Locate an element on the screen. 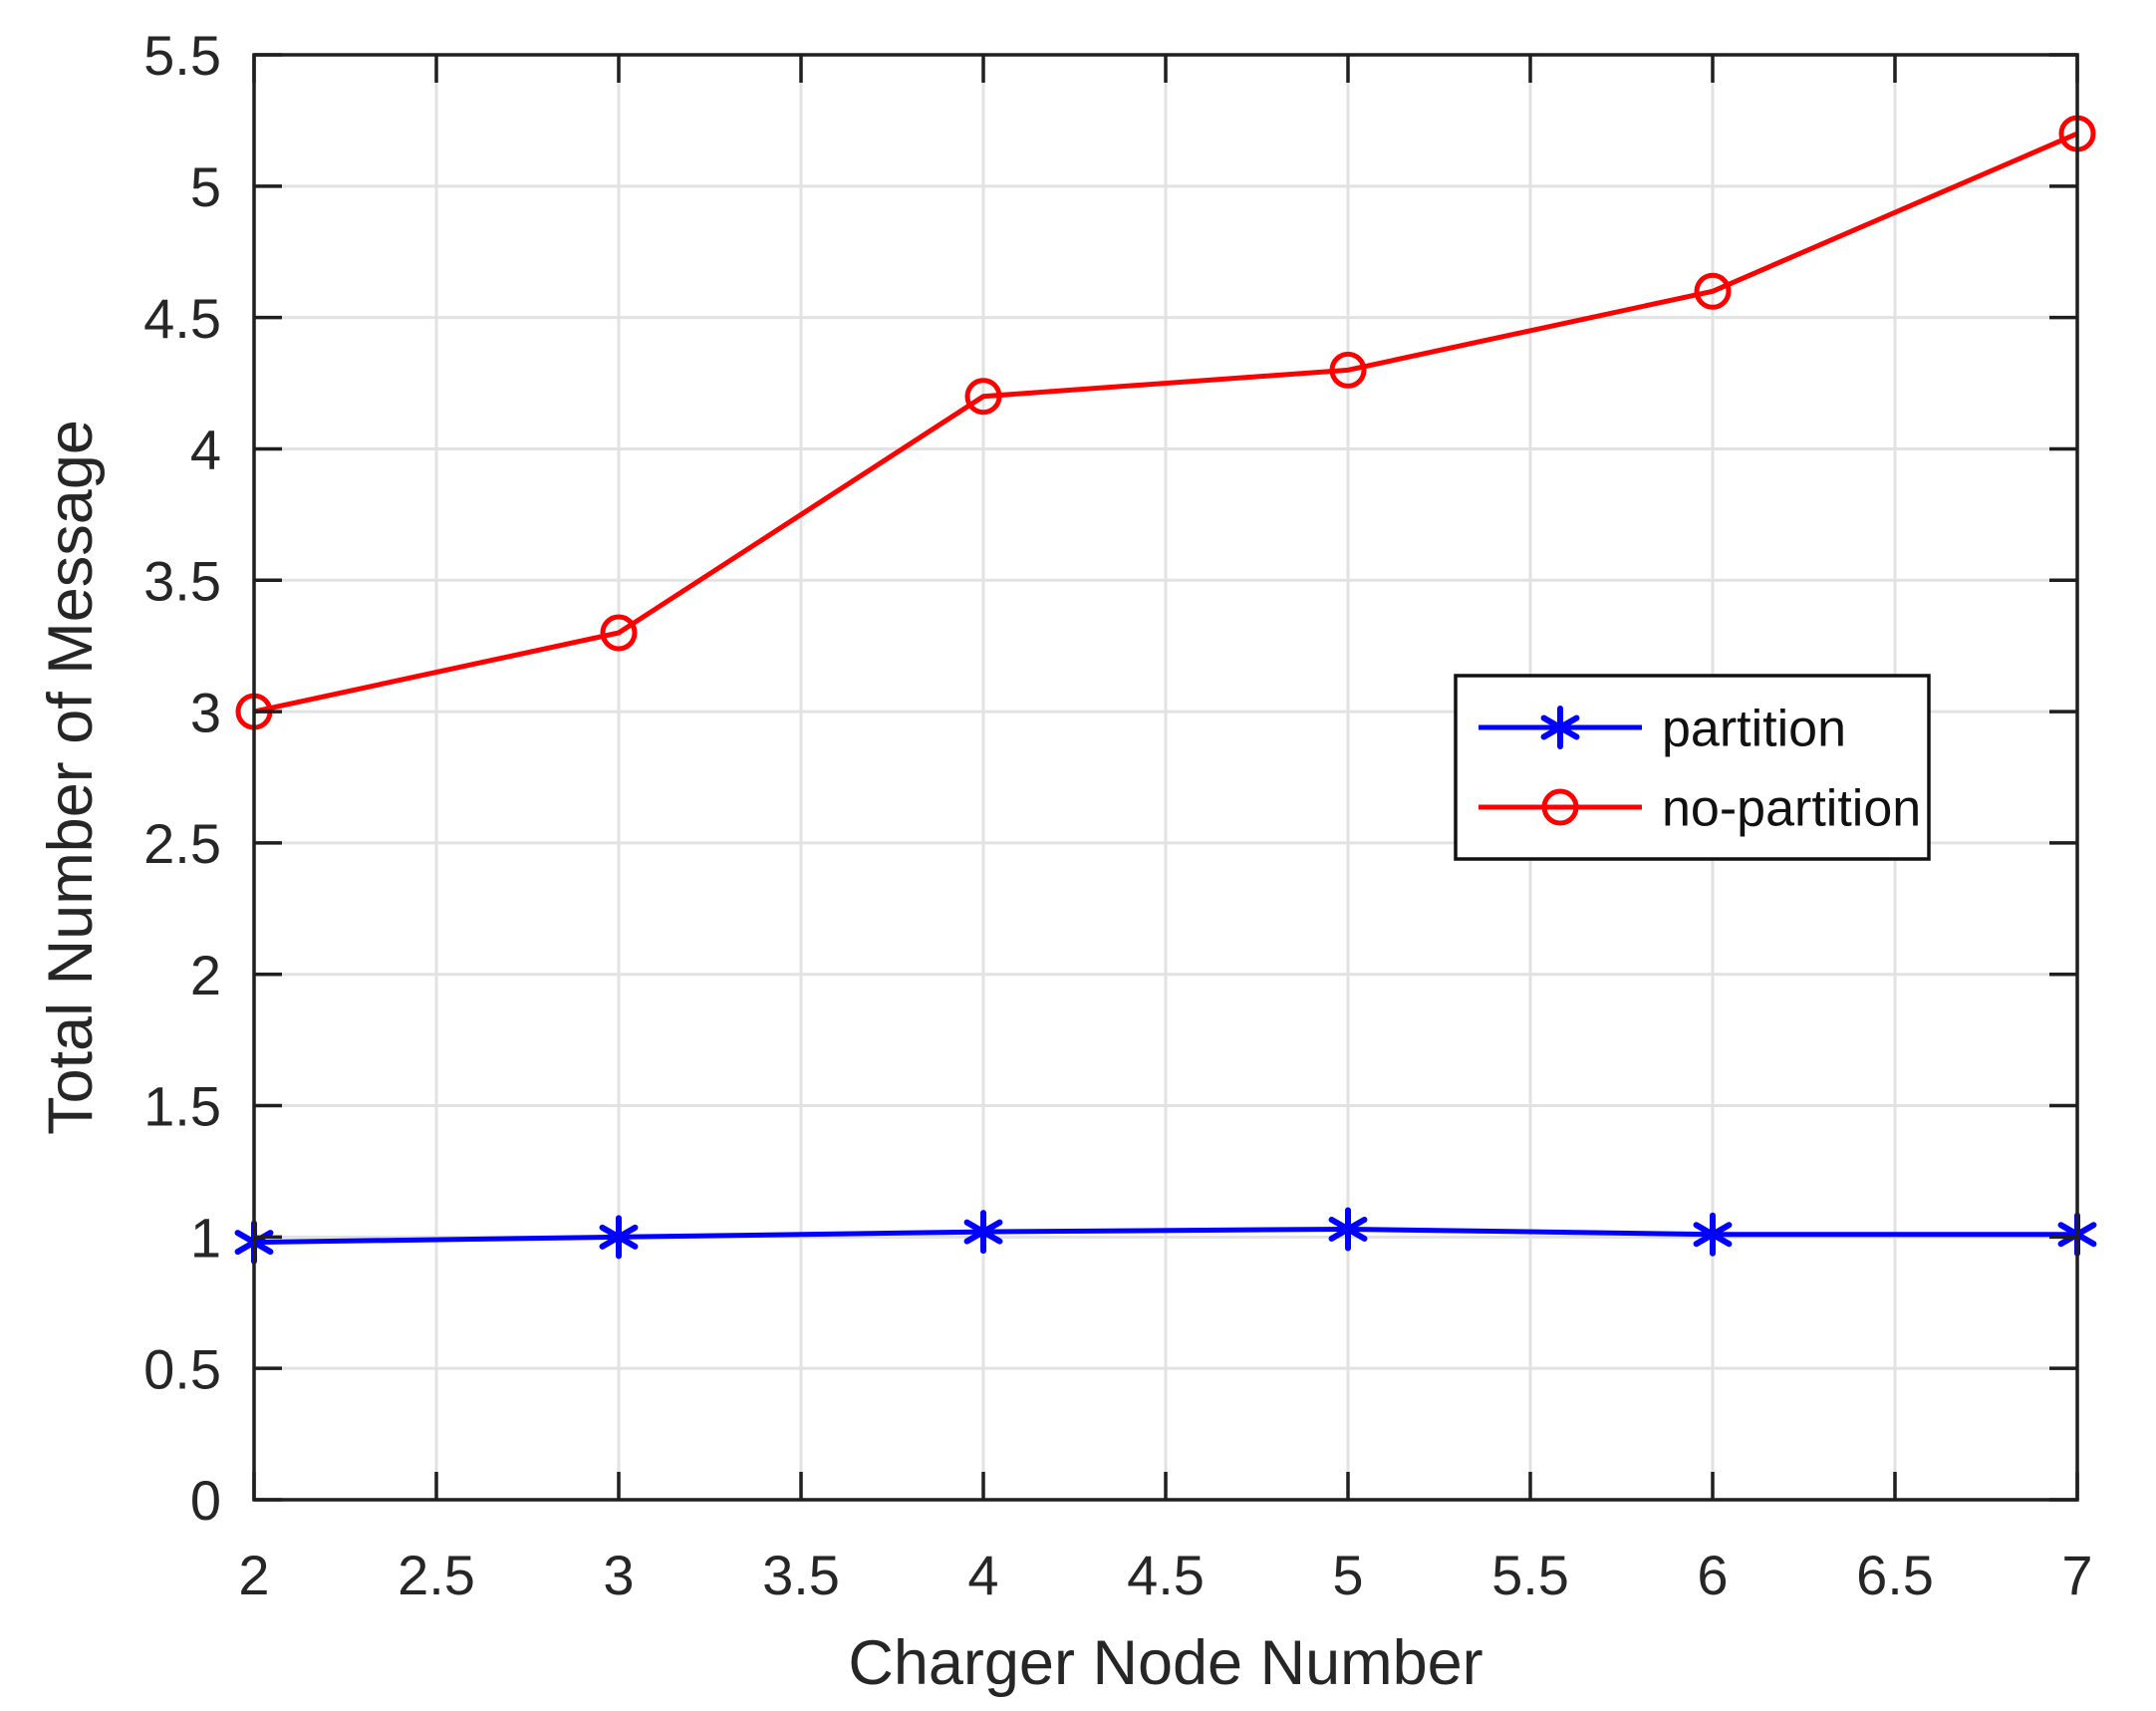  y-tick-label: 1 is located at coordinates (205, 1238).